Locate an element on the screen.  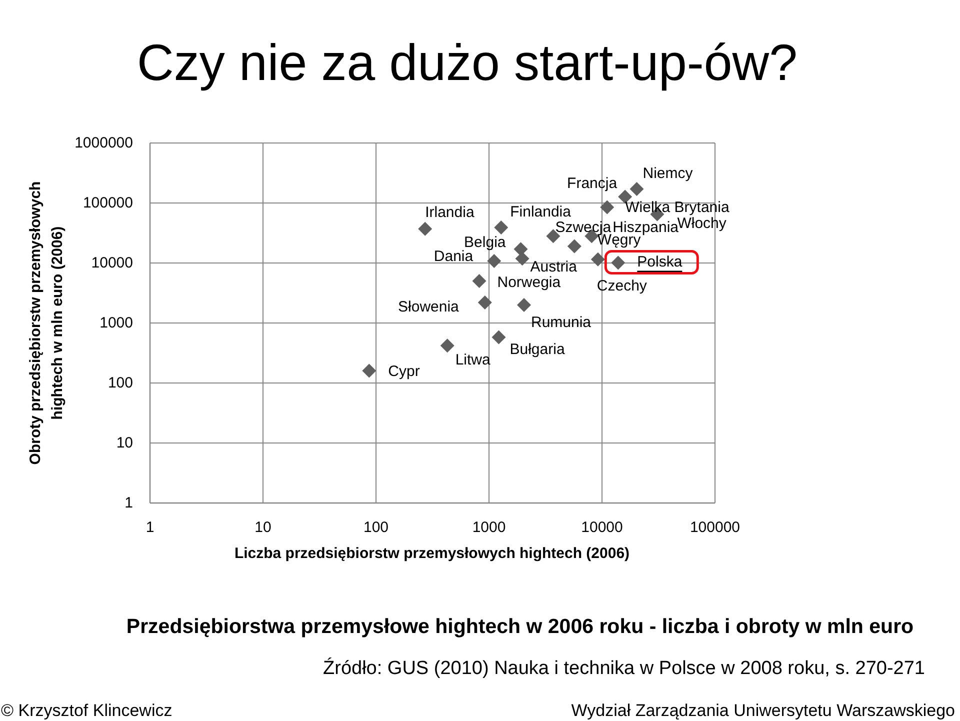
annotation: Cypr is located at coordinates (404, 371).